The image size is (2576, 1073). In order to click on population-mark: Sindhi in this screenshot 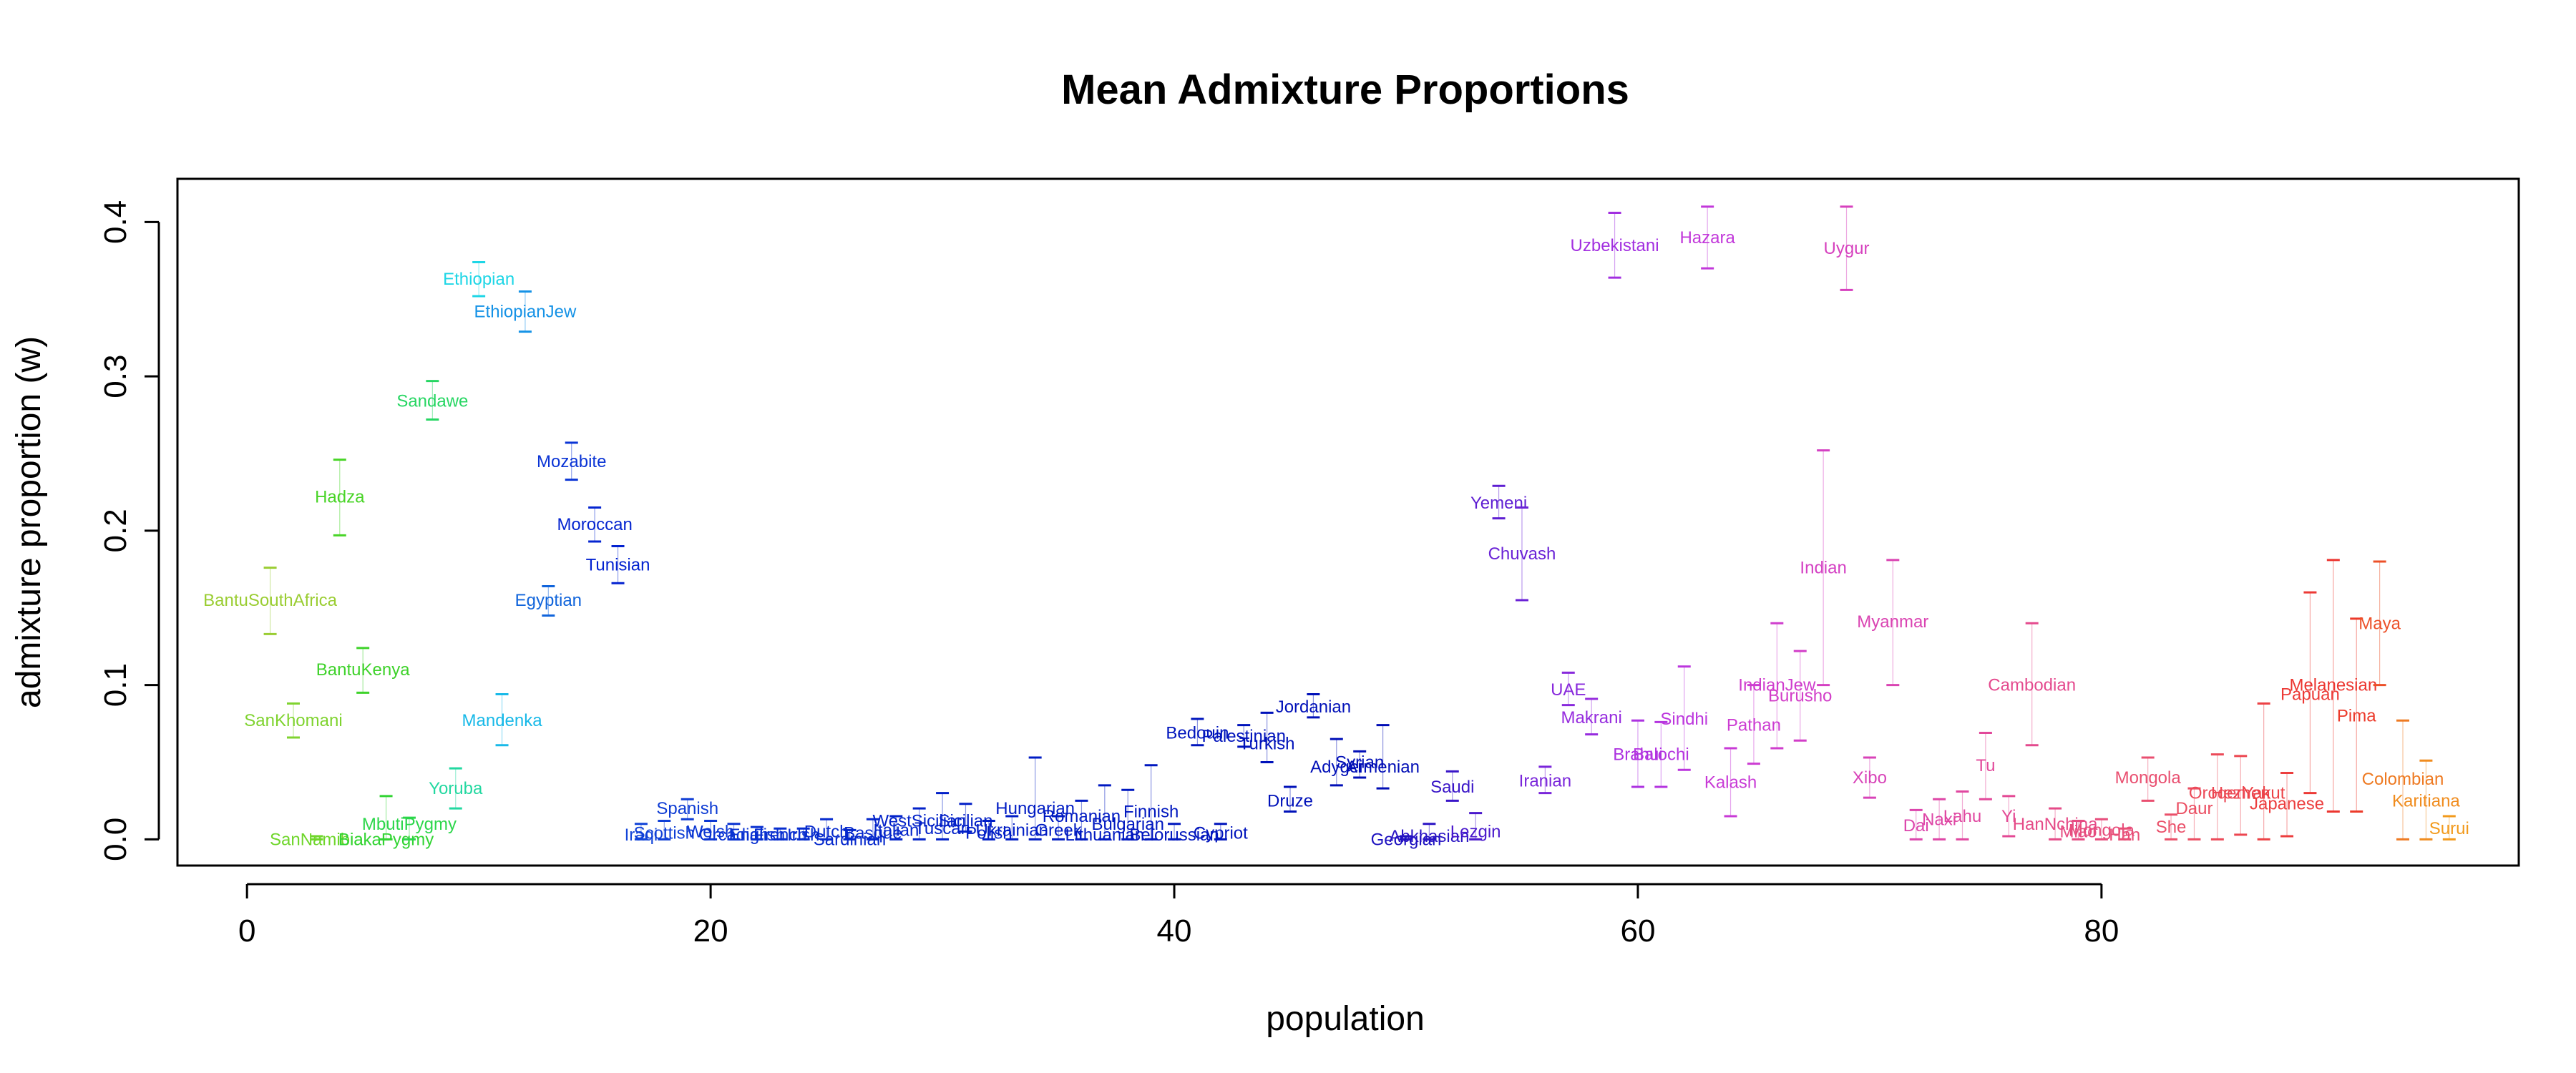, I will do `click(1684, 718)`.